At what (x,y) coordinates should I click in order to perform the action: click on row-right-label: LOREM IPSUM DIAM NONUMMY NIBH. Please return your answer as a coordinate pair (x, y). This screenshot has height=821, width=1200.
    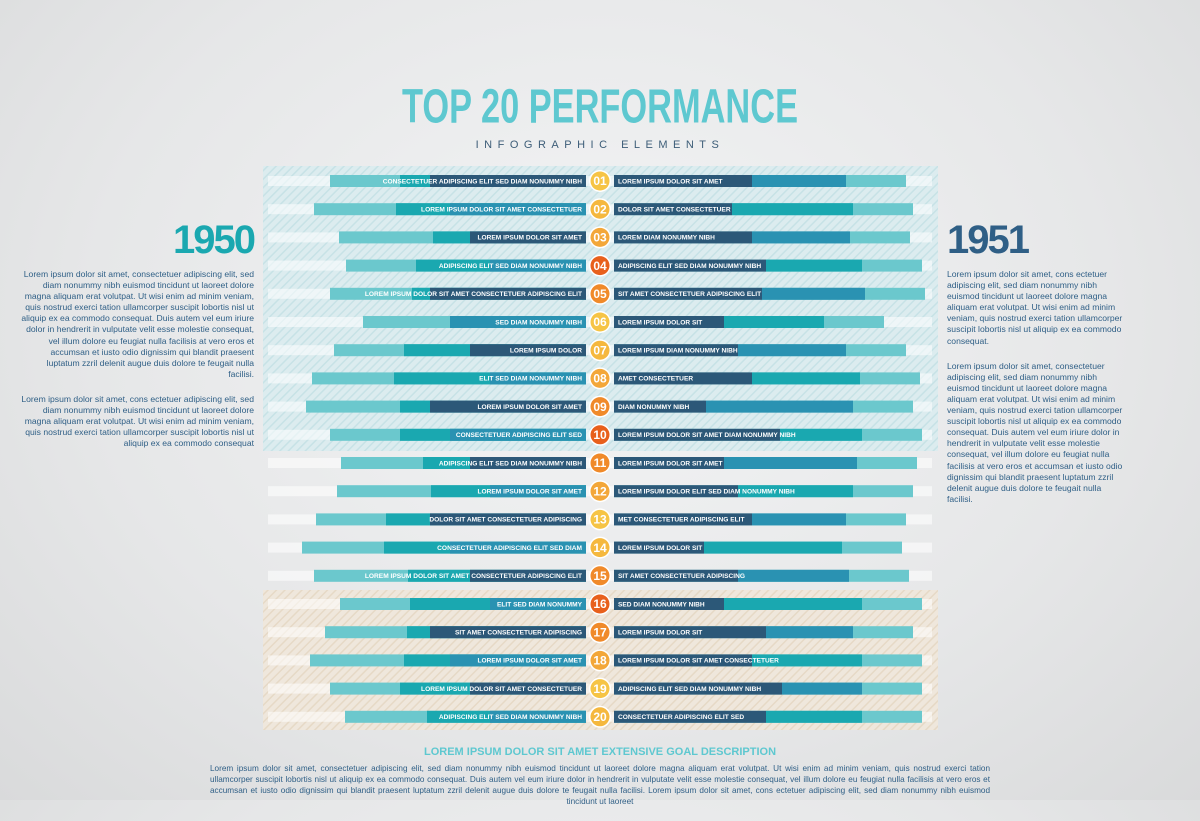
    Looking at the image, I should click on (678, 350).